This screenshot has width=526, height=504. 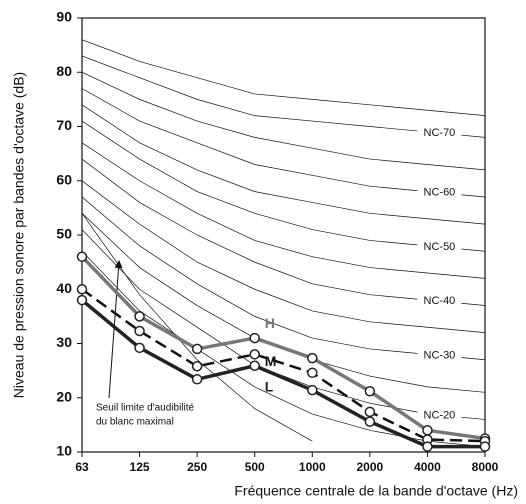 What do you see at coordinates (427, 467) in the screenshot?
I see `x-tick-label: 4000` at bounding box center [427, 467].